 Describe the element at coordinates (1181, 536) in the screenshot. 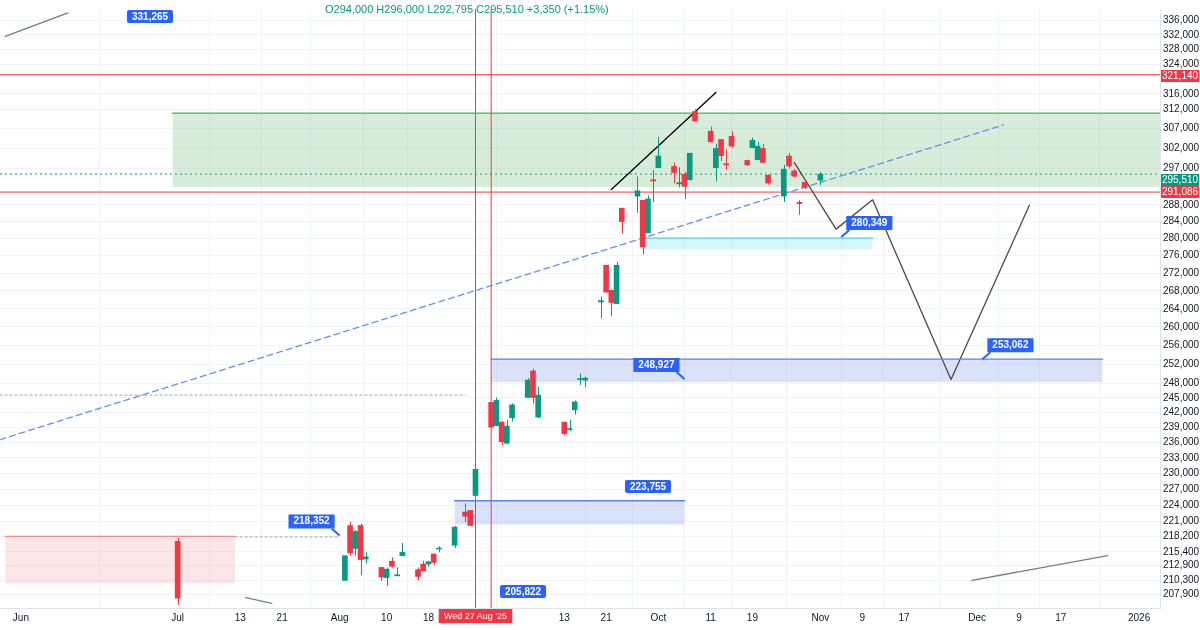

I see `y-tick-label: 218,200` at that location.